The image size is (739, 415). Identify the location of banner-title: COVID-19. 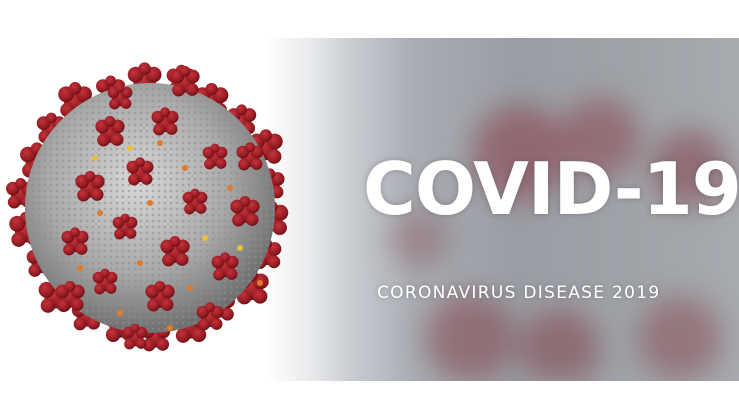
(551, 189).